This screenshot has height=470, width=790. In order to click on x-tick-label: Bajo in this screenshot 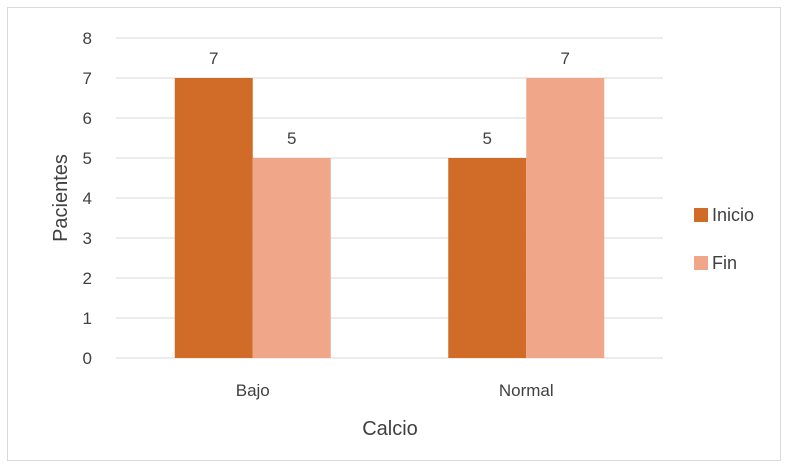, I will do `click(253, 390)`.